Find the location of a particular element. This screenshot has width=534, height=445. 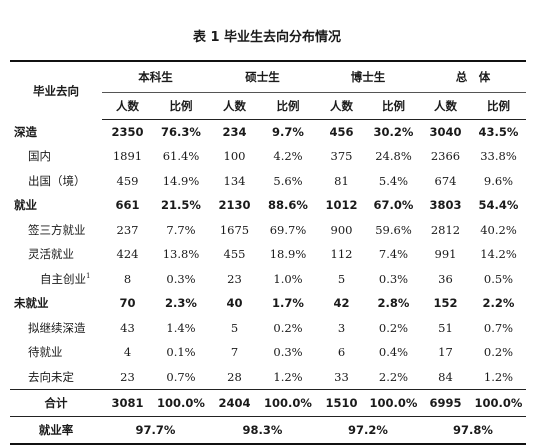

ratio-cell: 24.8% is located at coordinates (393, 156).